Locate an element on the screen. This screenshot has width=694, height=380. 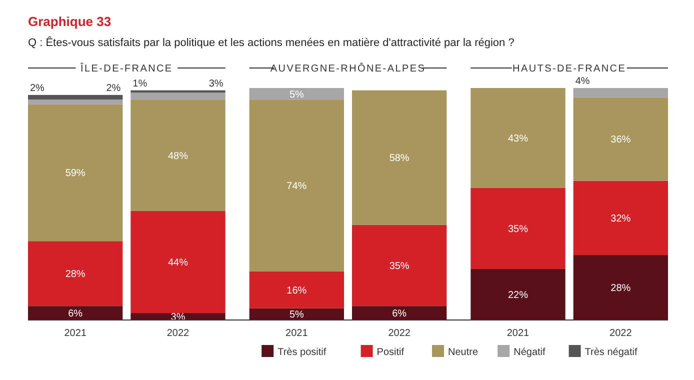
data-label: 16% is located at coordinates (296, 290).